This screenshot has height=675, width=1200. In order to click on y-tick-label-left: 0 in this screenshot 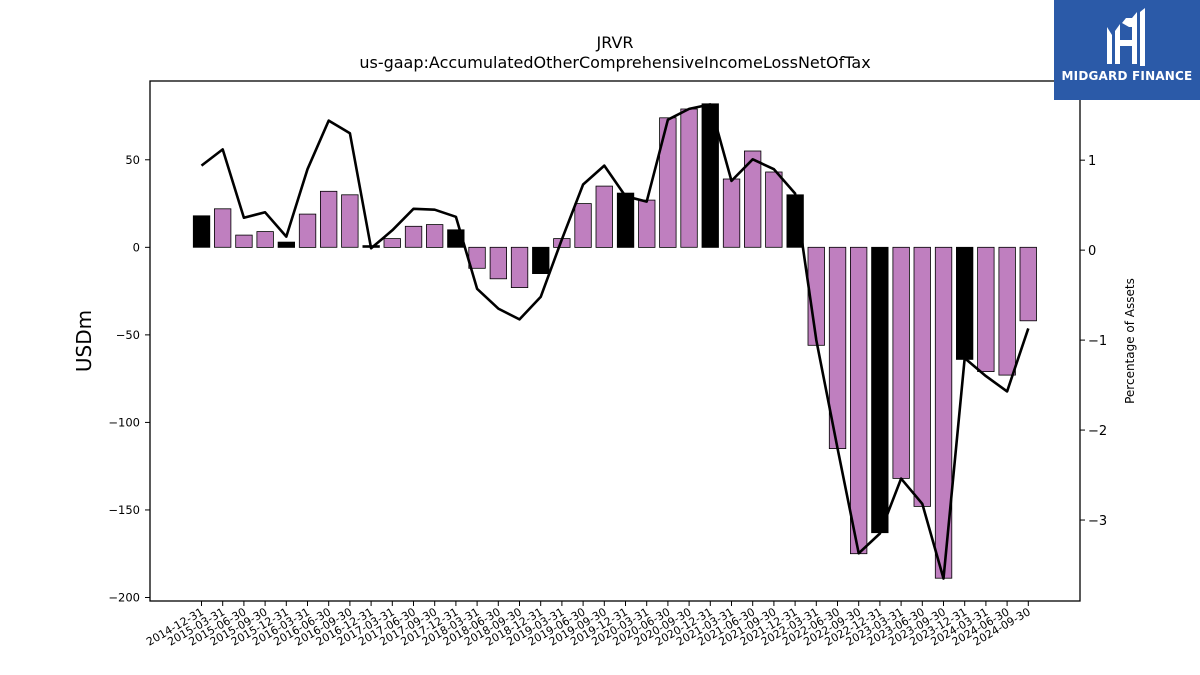, I will do `click(136, 247)`.